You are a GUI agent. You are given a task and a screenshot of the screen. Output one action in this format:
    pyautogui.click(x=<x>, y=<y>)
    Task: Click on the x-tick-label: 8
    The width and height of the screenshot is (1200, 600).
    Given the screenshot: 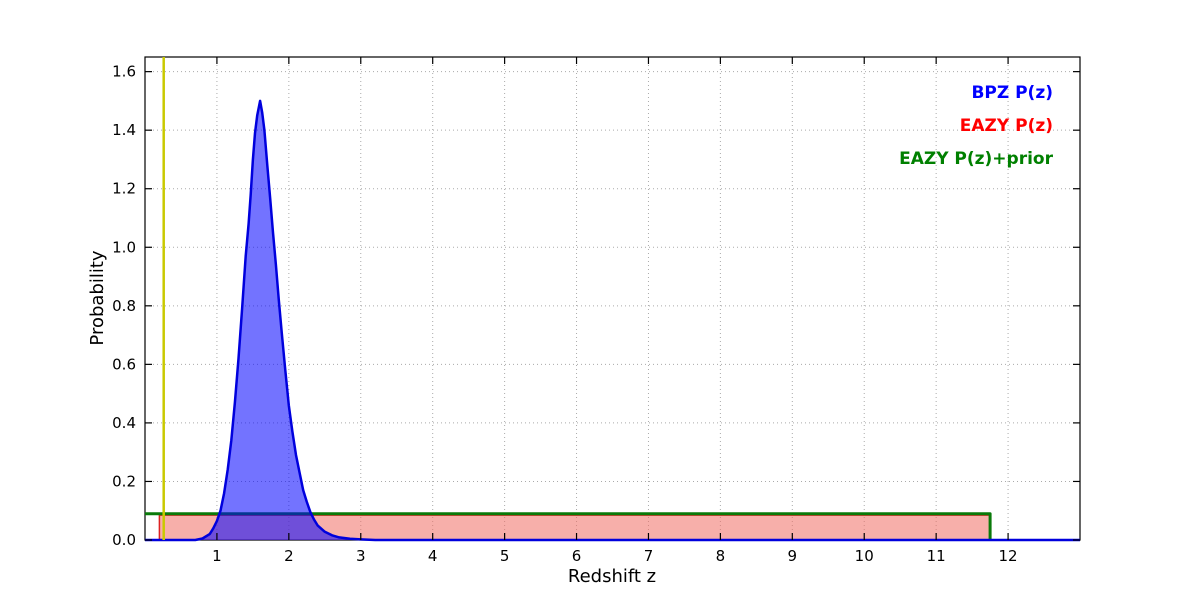 What is the action you would take?
    pyautogui.click(x=721, y=556)
    